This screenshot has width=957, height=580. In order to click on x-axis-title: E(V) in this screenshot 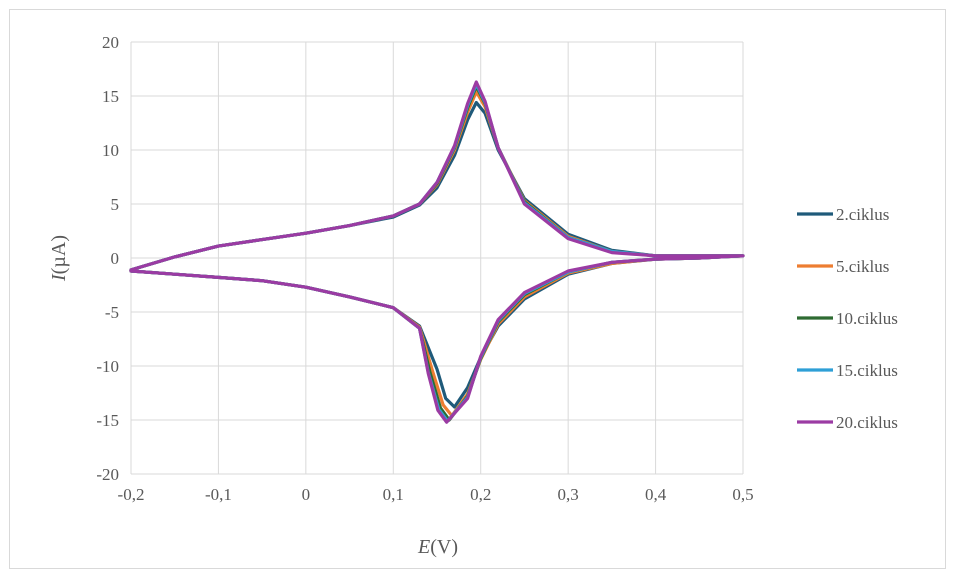, I will do `click(437, 547)`.